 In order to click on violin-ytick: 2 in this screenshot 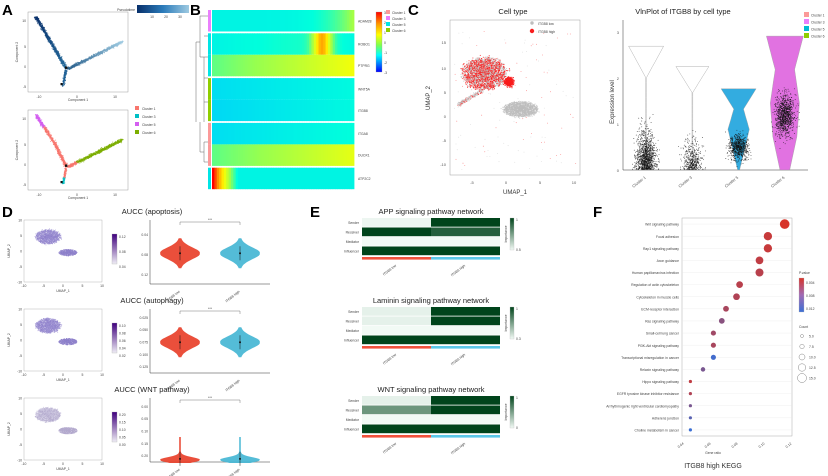, I will do `click(618, 78)`.